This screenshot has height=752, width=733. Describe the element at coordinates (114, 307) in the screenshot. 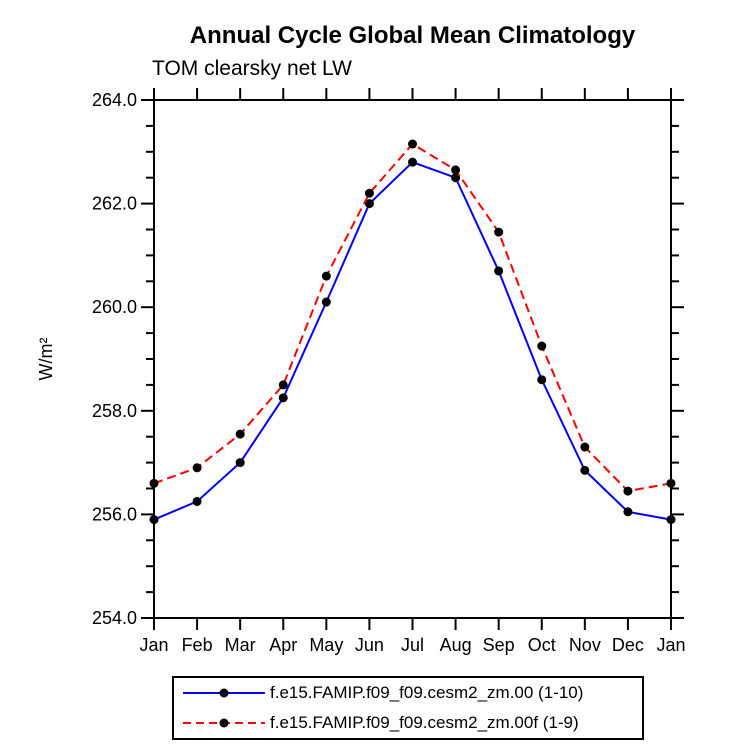

I see `svg-text: 260.0` at that location.